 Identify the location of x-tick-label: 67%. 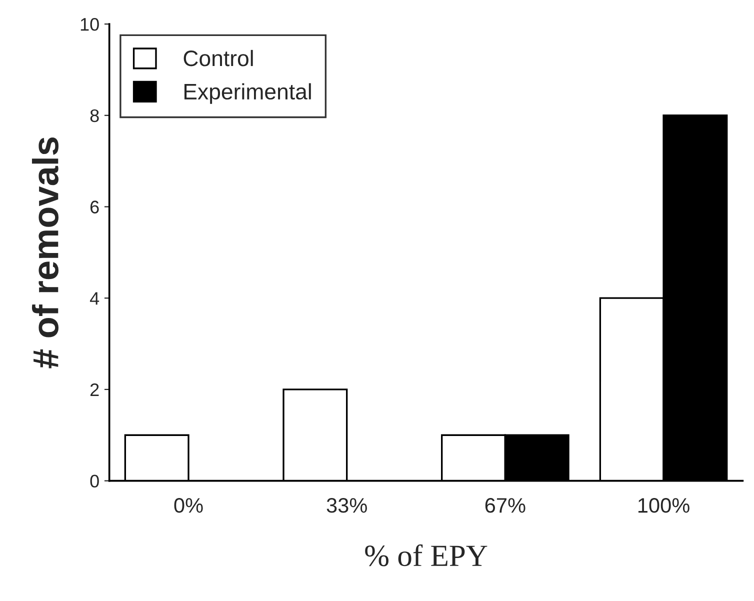
(505, 505).